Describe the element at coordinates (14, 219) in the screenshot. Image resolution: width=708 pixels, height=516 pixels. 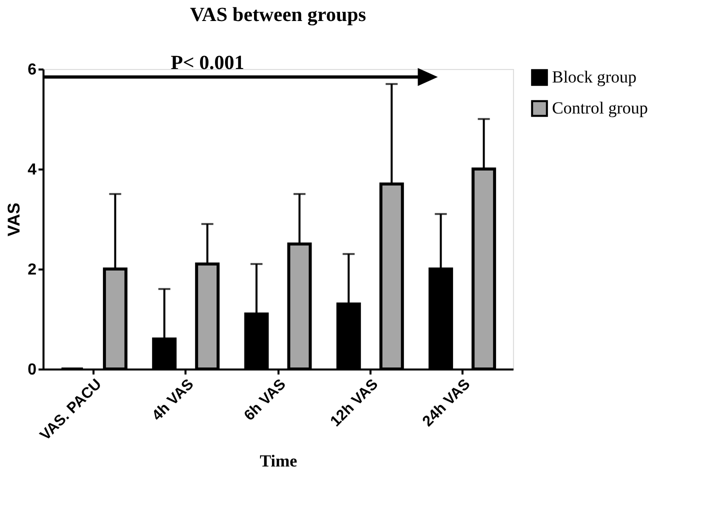
I see `y-axis-title: VAS` at that location.